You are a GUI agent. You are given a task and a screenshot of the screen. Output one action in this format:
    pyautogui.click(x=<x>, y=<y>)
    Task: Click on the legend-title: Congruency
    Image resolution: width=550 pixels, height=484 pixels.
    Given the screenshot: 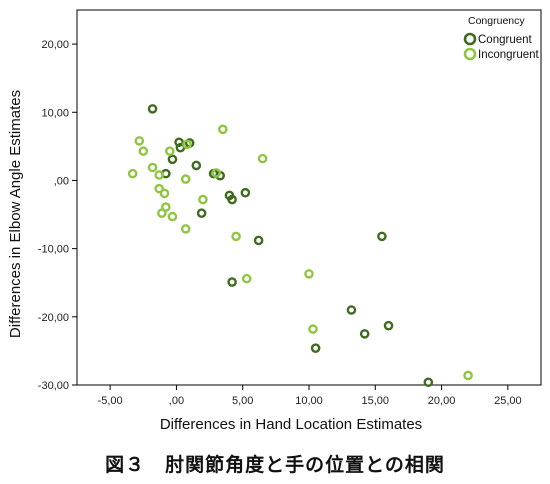 What is the action you would take?
    pyautogui.click(x=496, y=21)
    